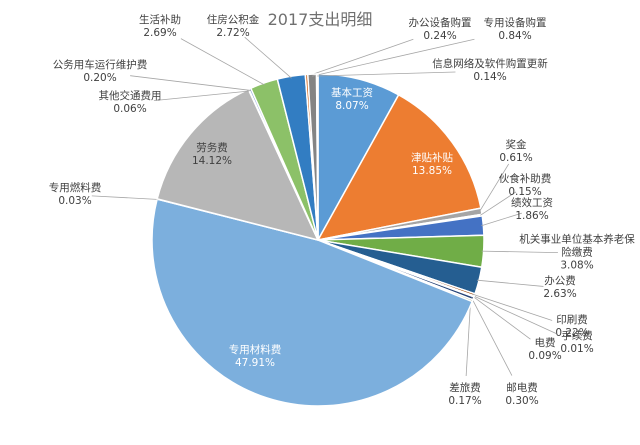 The width and height of the screenshot is (640, 445). I want to click on label-name: 印刷费, so click(572, 320).